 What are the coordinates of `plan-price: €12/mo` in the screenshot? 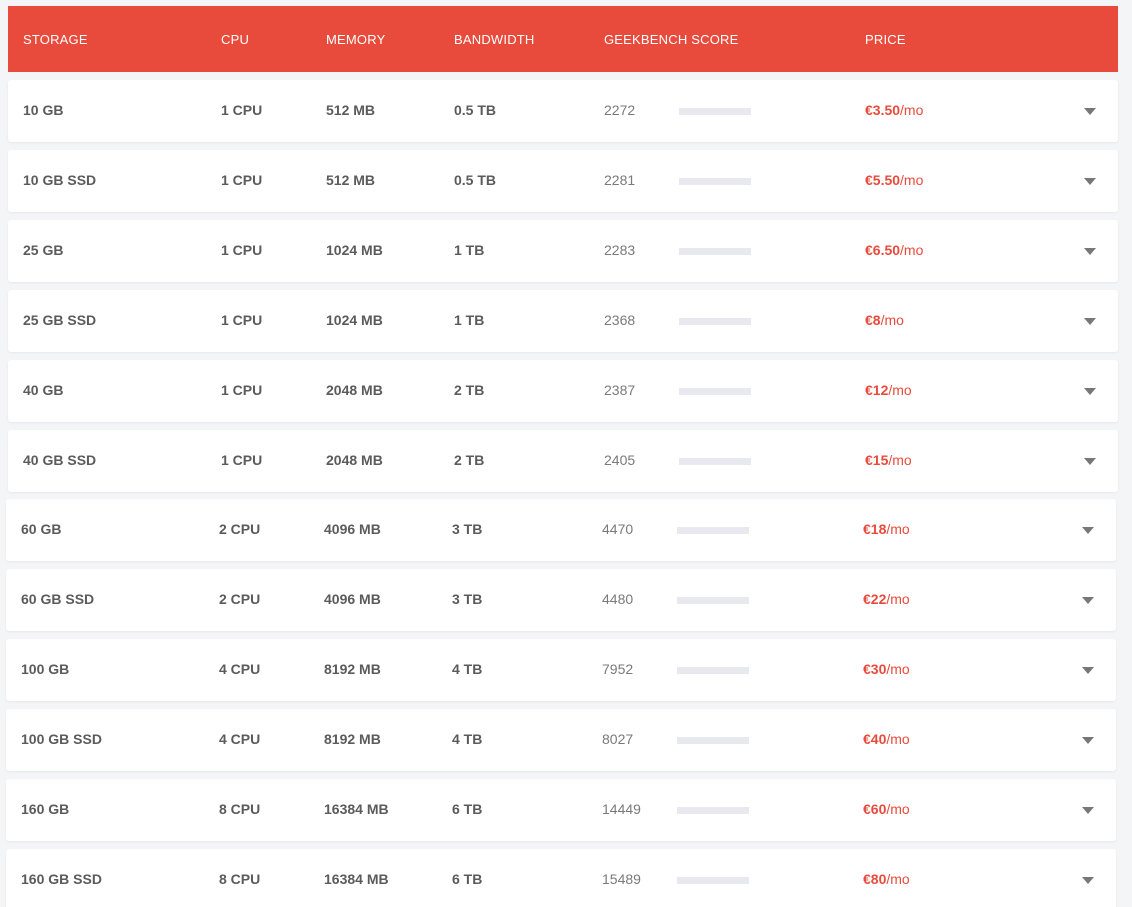 It's located at (888, 390).